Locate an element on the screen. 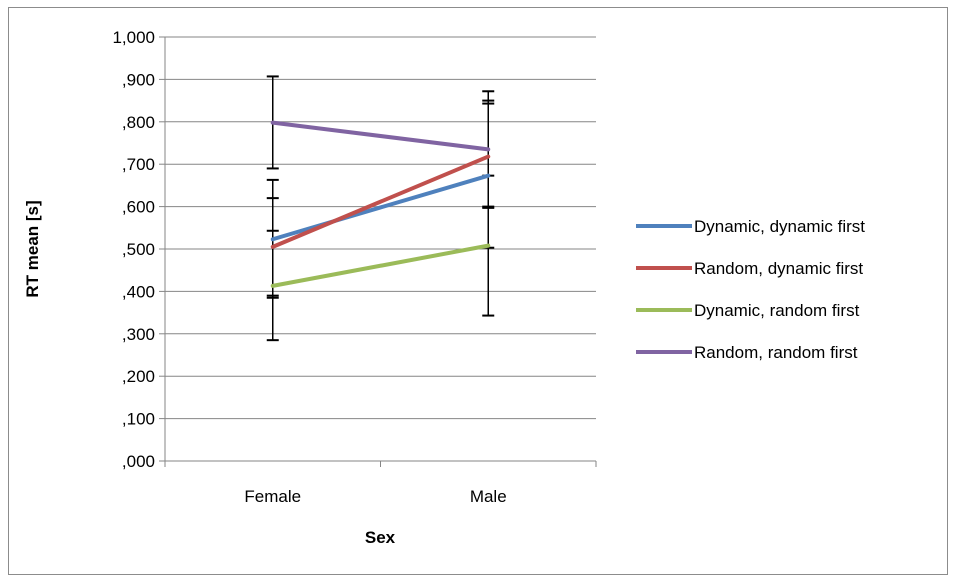 The height and width of the screenshot is (581, 957). y-tick-label: ,600 is located at coordinates (138, 207).